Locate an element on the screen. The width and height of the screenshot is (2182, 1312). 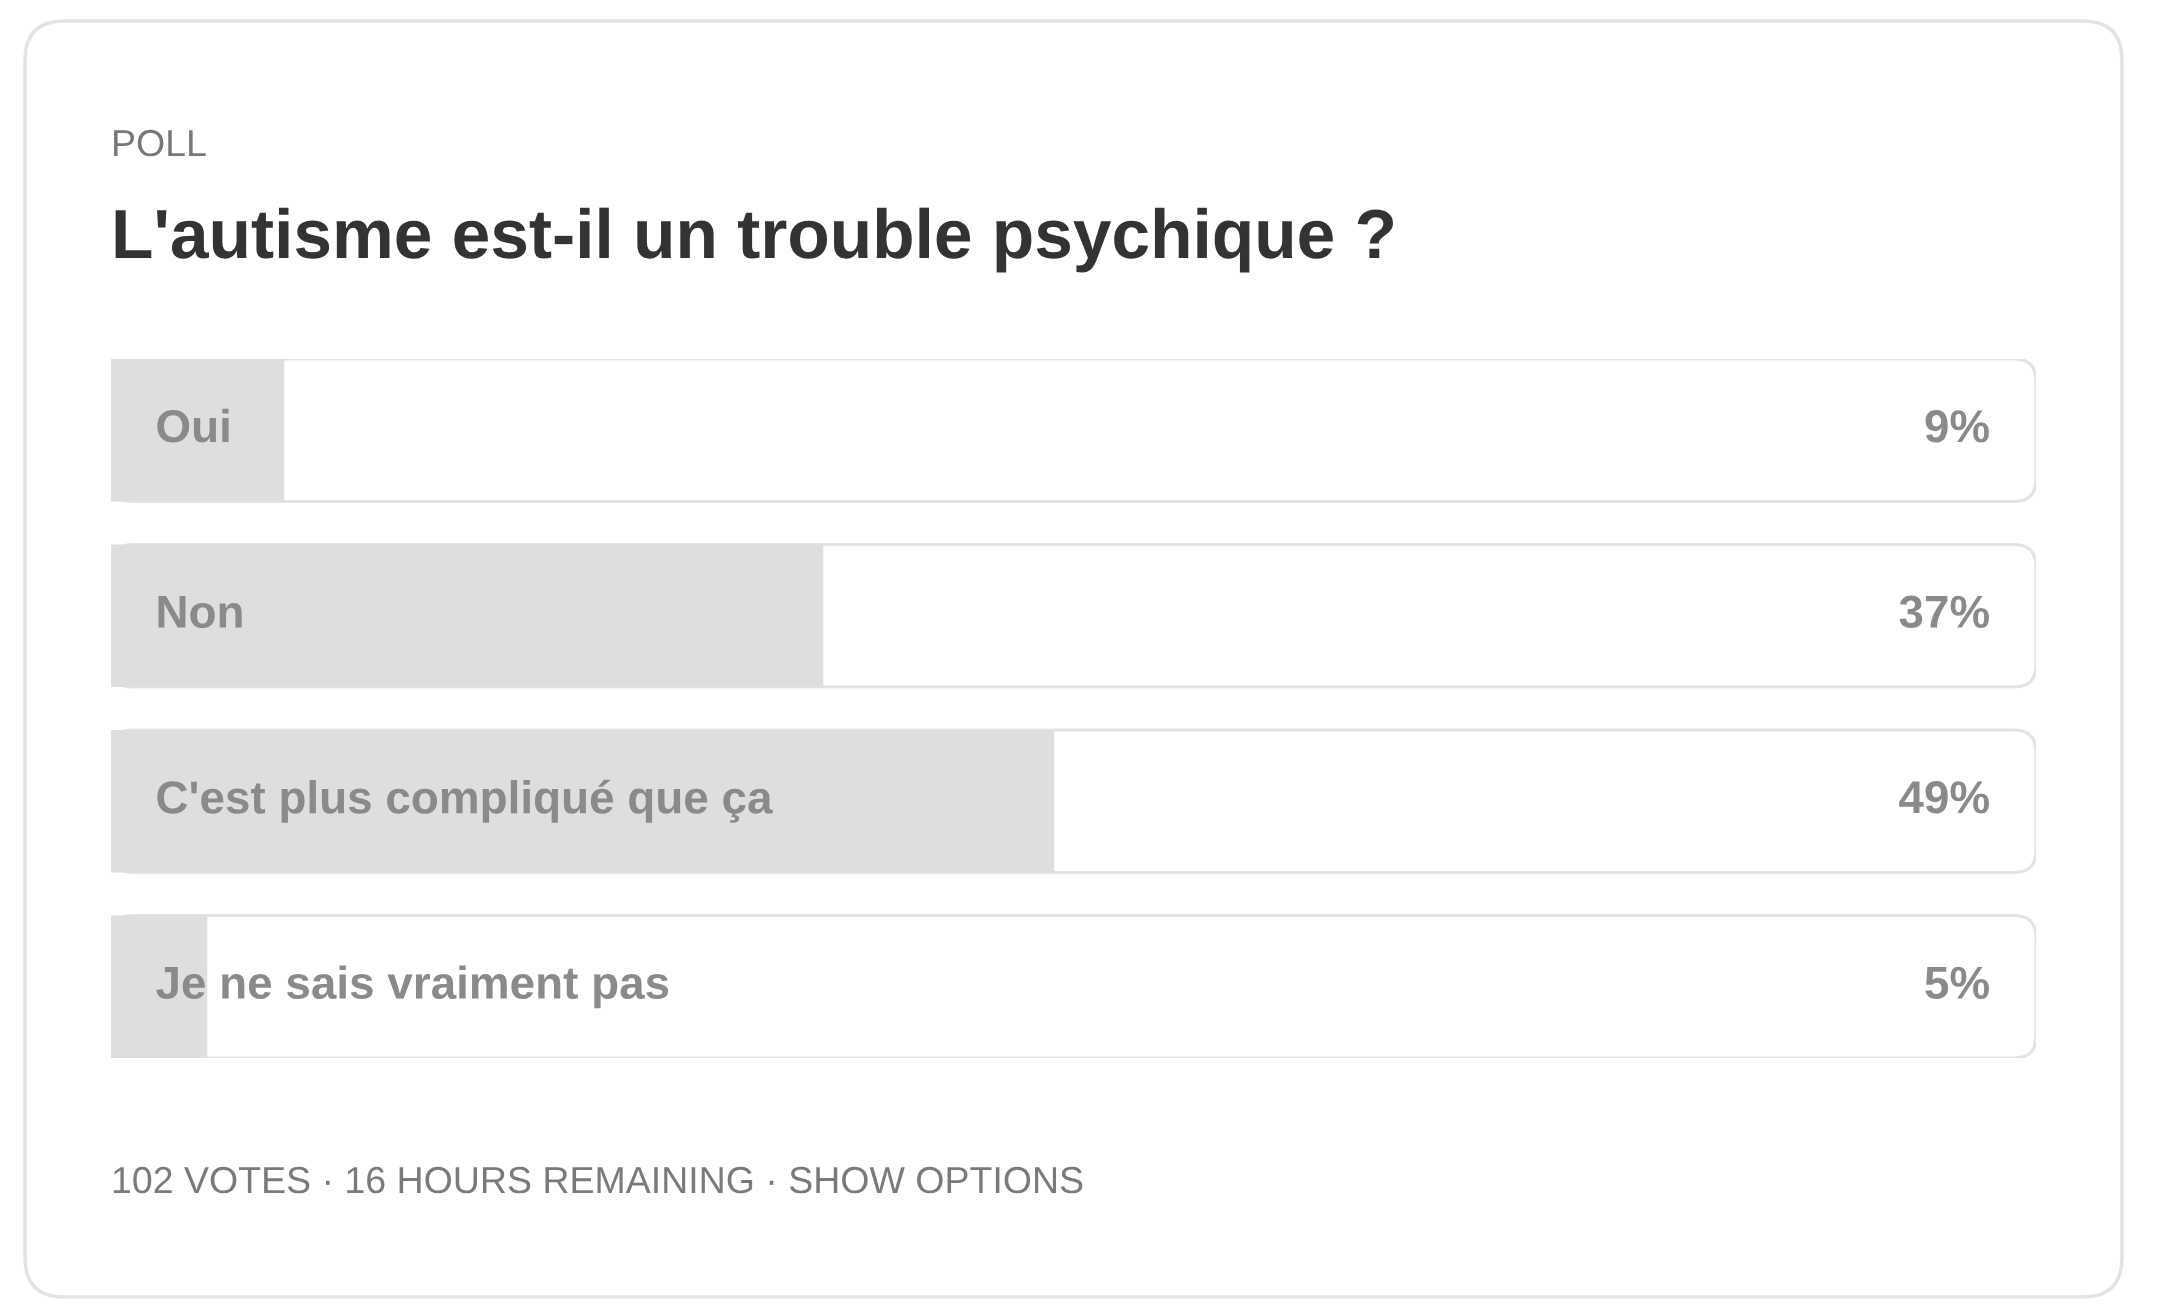
y-tick-label: C'est plus compliqué que ça is located at coordinates (465, 801).